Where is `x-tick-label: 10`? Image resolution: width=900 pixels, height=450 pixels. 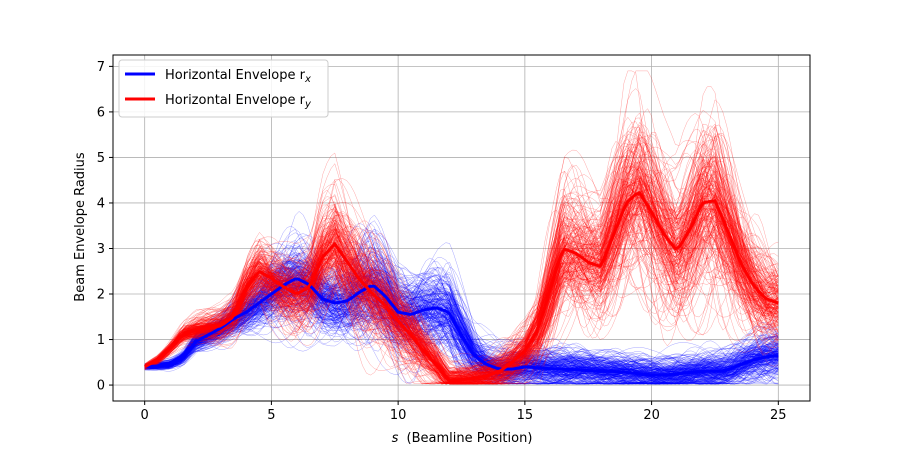
x-tick-label: 10 is located at coordinates (398, 415).